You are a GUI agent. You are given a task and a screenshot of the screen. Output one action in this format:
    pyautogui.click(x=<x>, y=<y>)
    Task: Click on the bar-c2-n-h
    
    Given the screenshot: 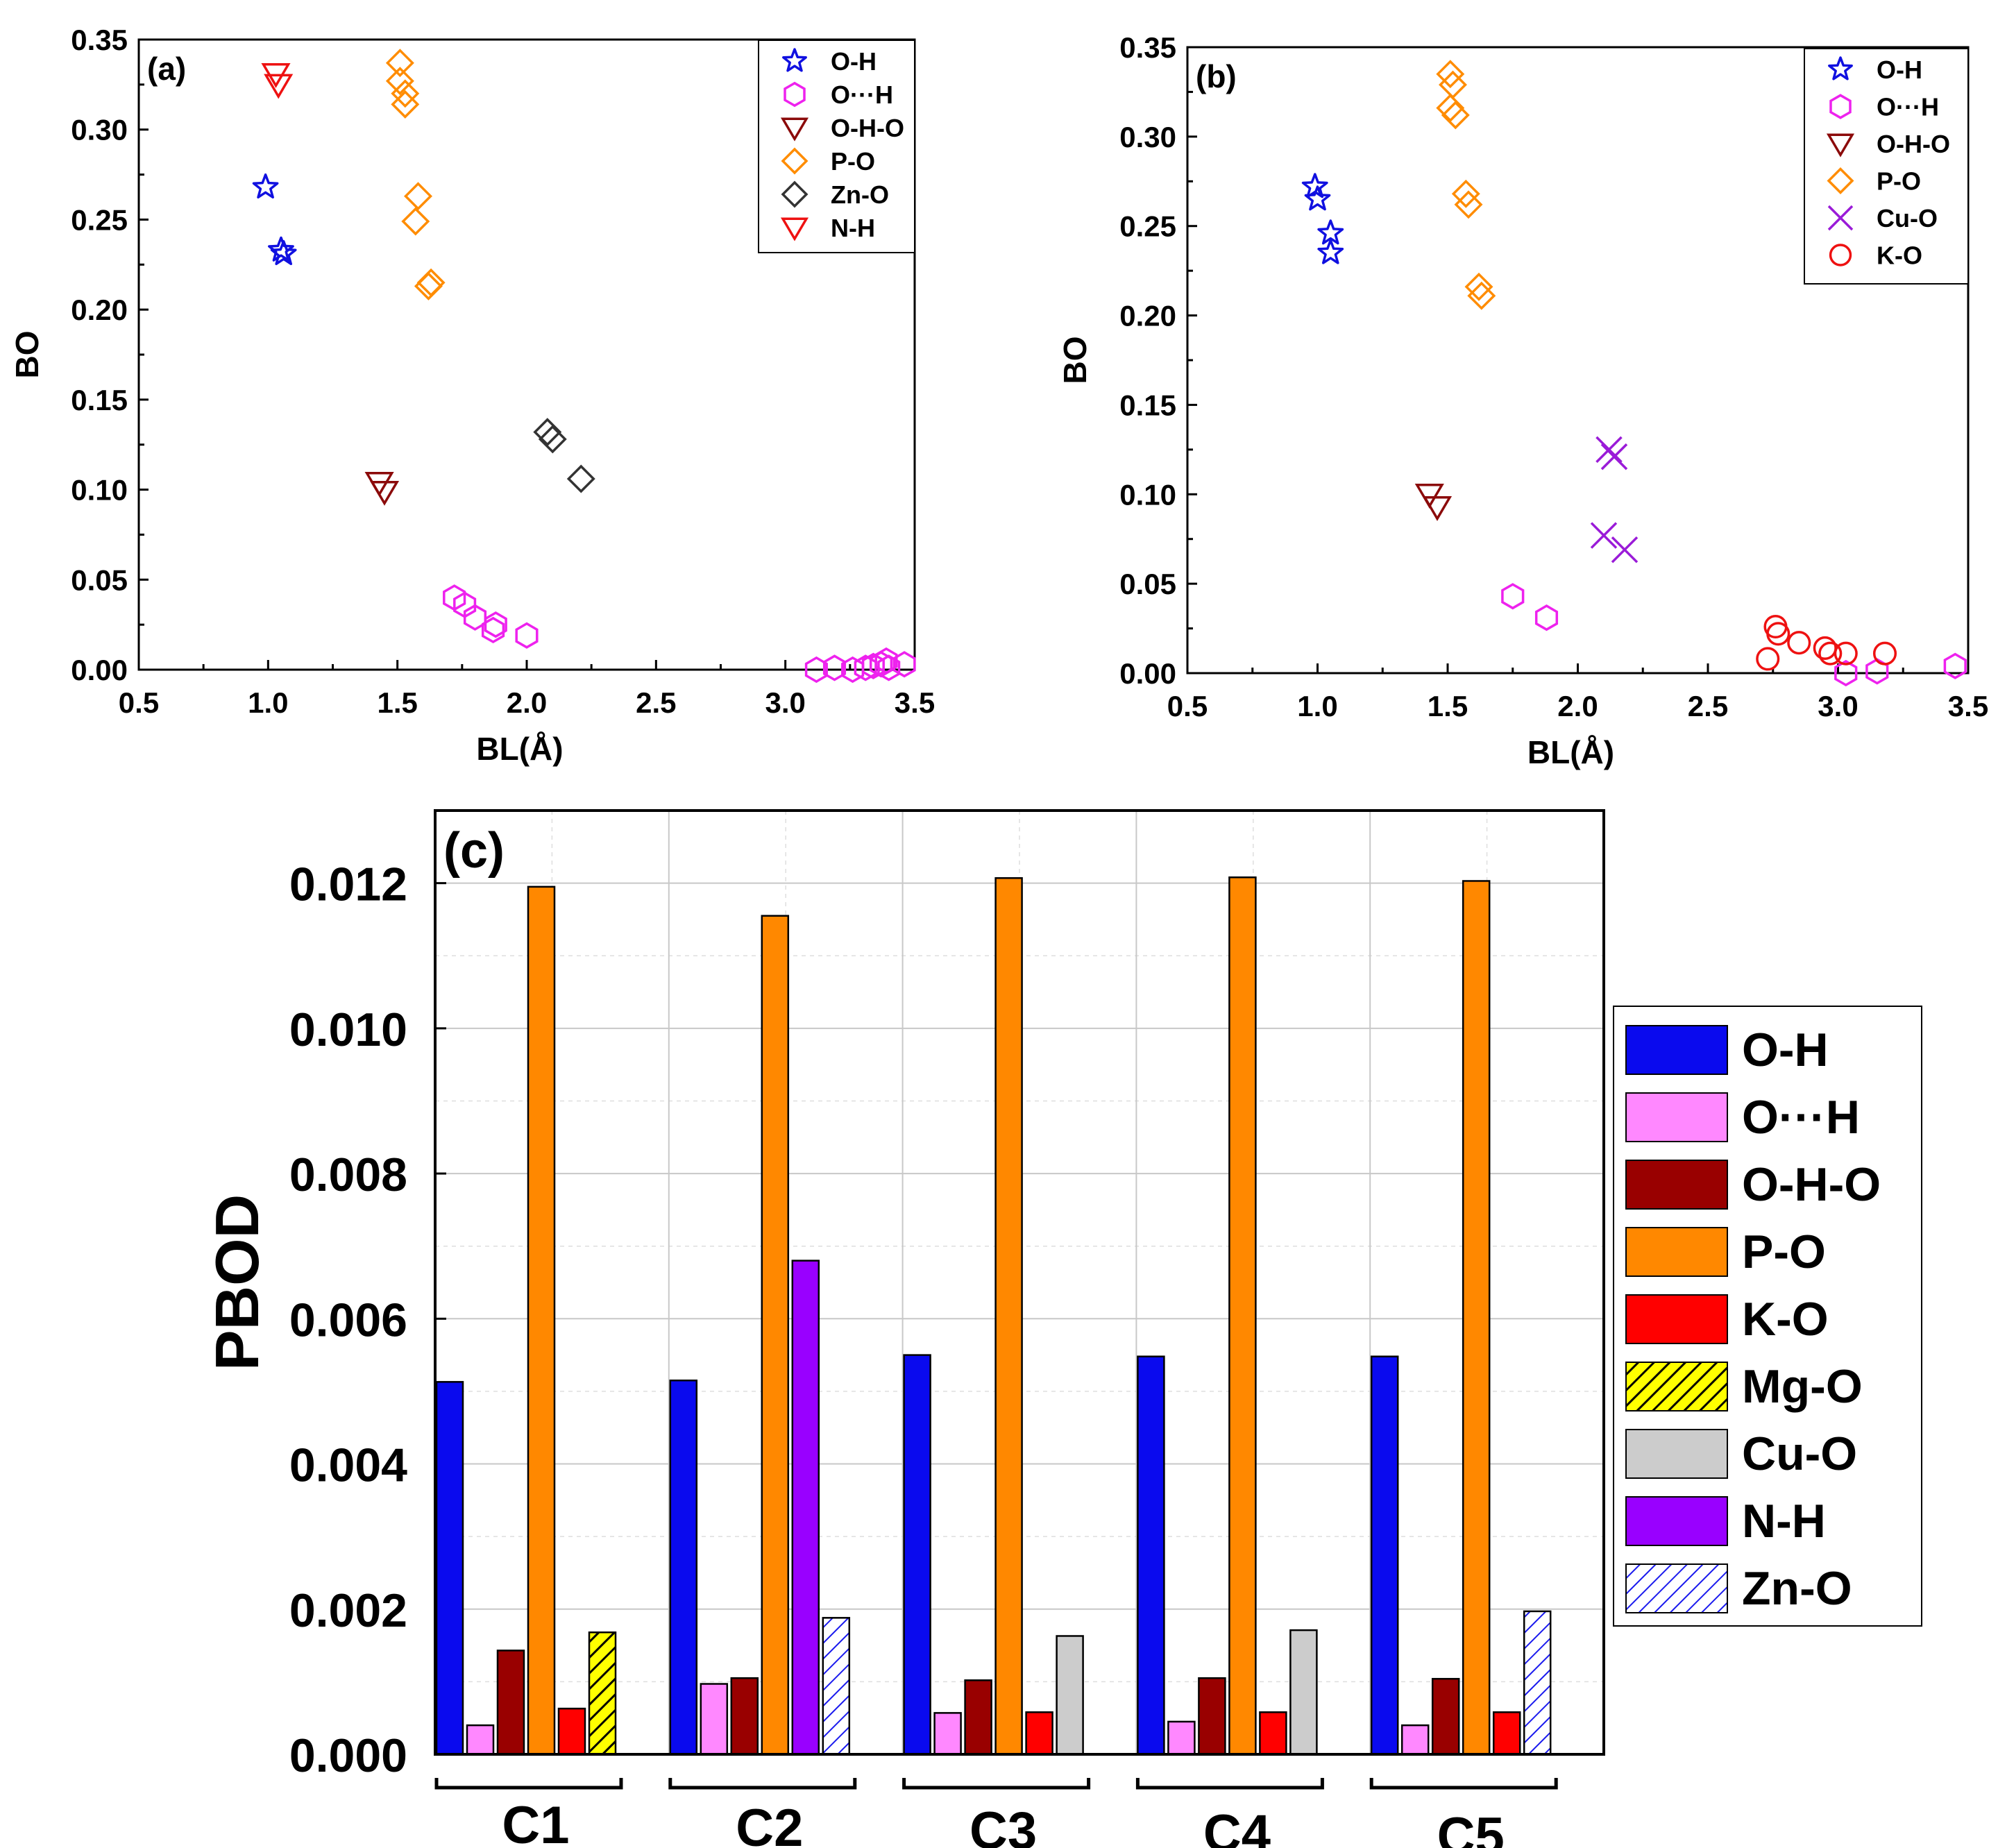 What is the action you would take?
    pyautogui.click(x=806, y=1508)
    